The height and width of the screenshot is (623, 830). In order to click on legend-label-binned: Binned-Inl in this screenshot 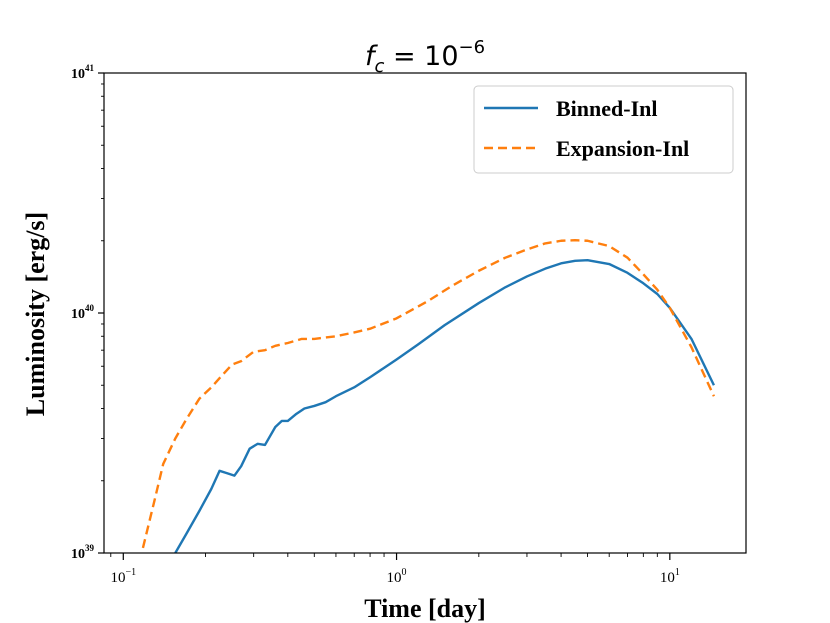, I will do `click(607, 108)`.